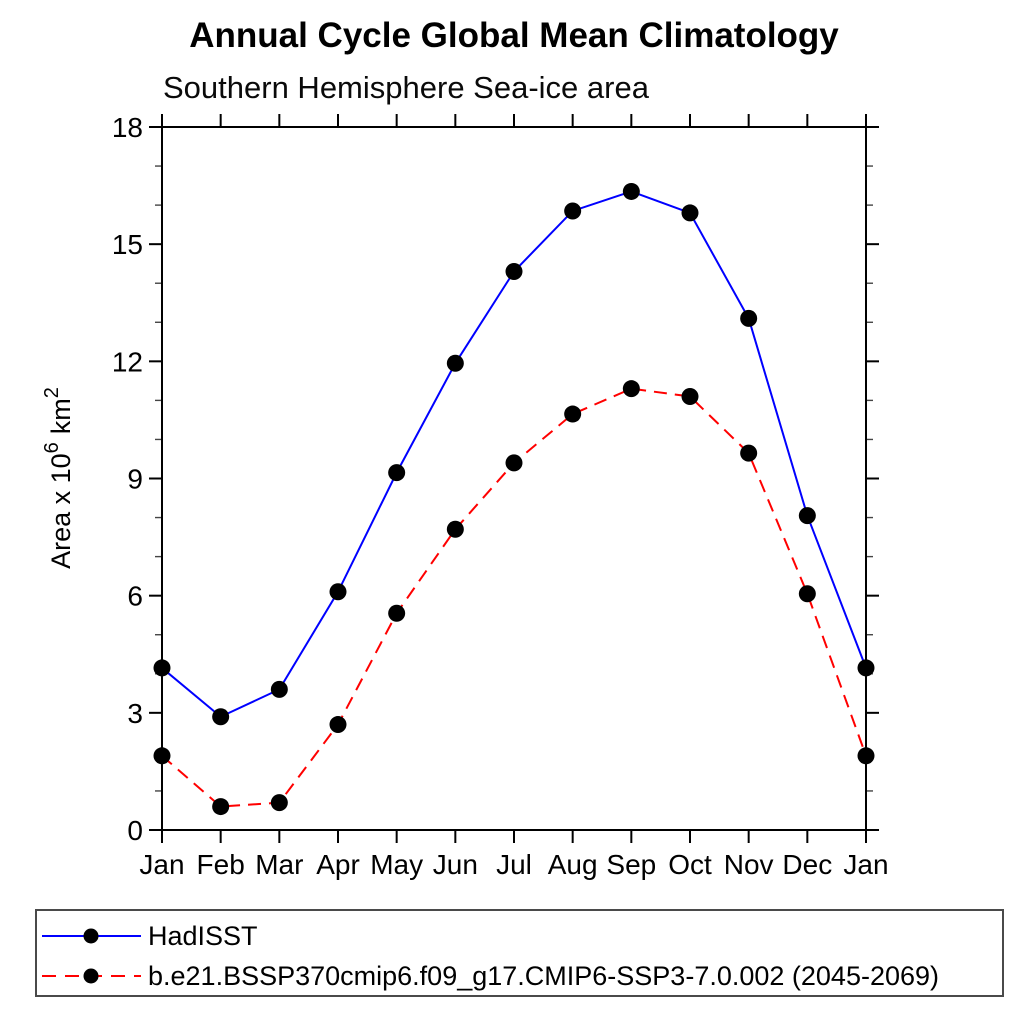 The width and height of the screenshot is (1024, 1024). What do you see at coordinates (631, 864) in the screenshot?
I see `x-tick-label: Sep` at bounding box center [631, 864].